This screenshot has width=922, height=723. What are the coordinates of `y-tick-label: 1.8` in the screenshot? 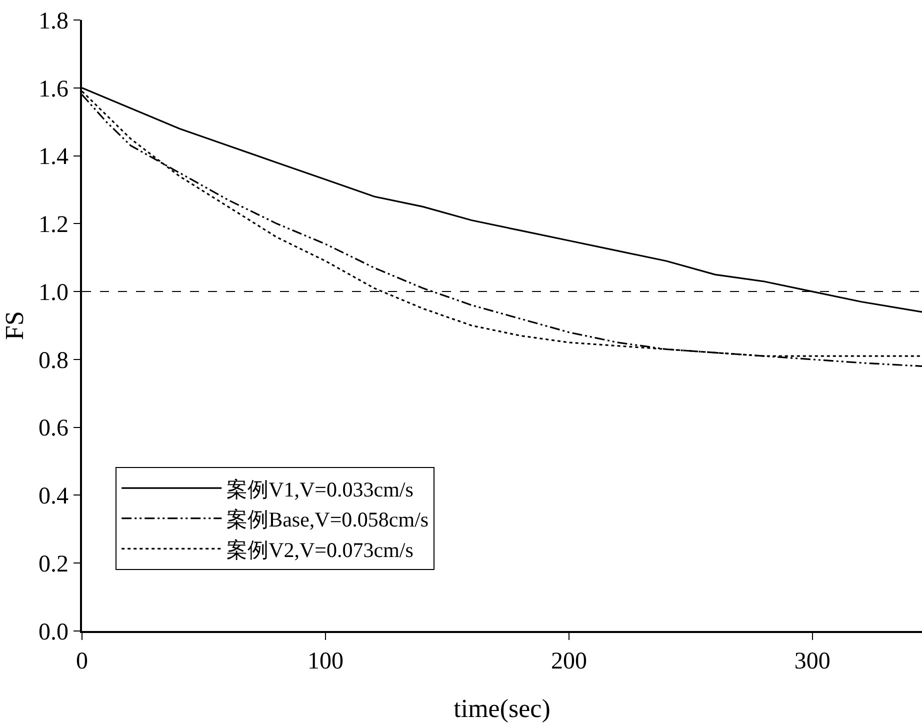 It's located at (53, 21).